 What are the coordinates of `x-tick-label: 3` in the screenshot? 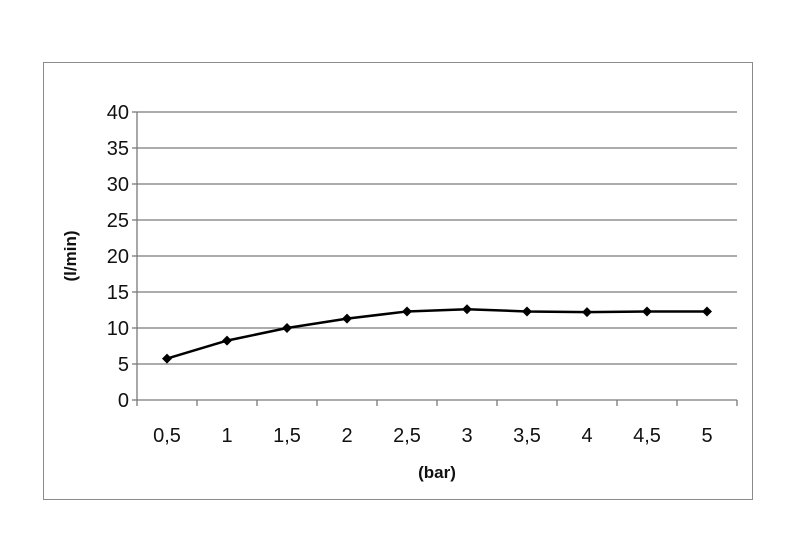 It's located at (466, 436).